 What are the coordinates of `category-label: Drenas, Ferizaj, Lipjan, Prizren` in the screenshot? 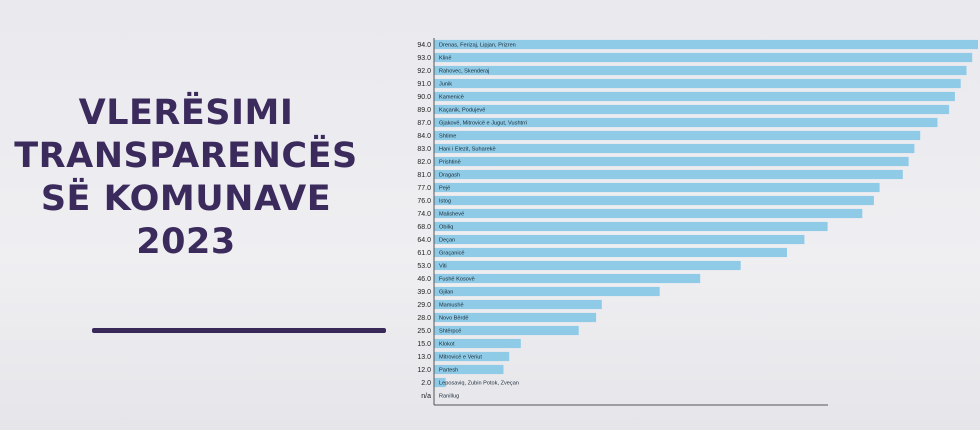 It's located at (477, 46).